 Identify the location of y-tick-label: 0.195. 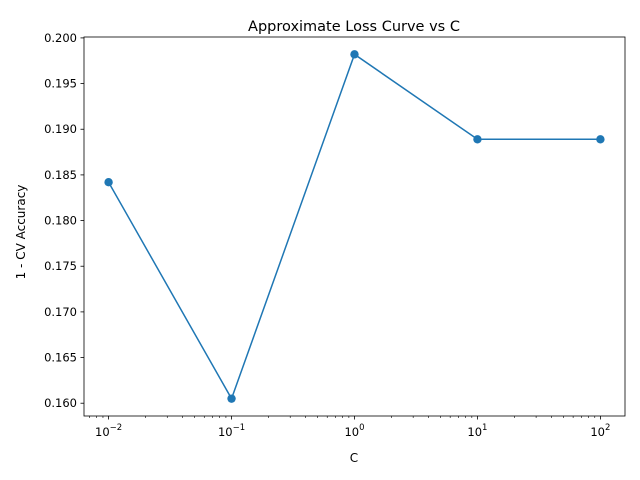
(60, 84).